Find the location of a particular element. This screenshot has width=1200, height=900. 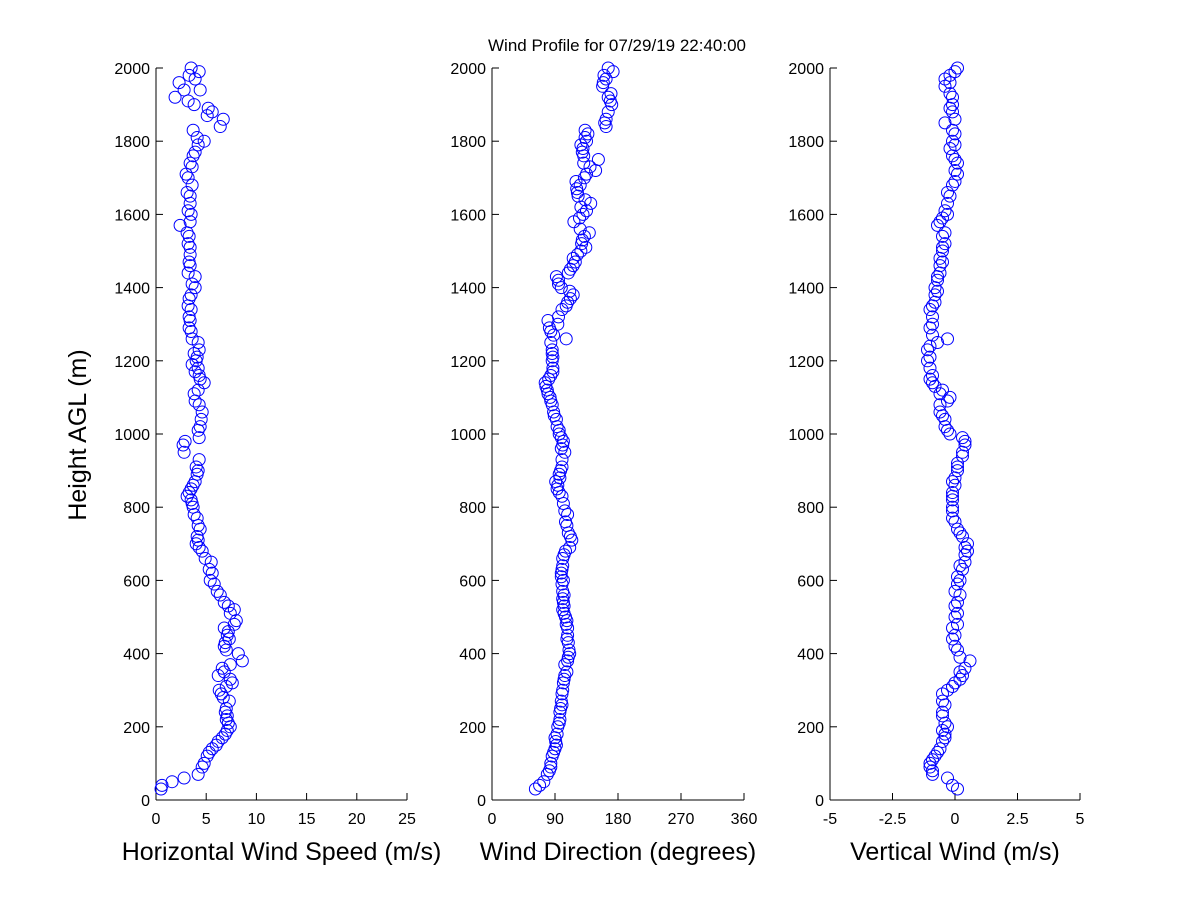

y-tick-label: 1200 is located at coordinates (132, 362).